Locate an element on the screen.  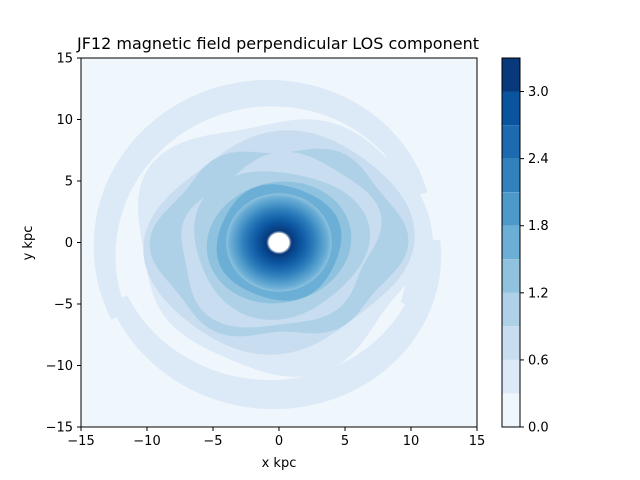
x-axis-label: x kpc is located at coordinates (279, 463).